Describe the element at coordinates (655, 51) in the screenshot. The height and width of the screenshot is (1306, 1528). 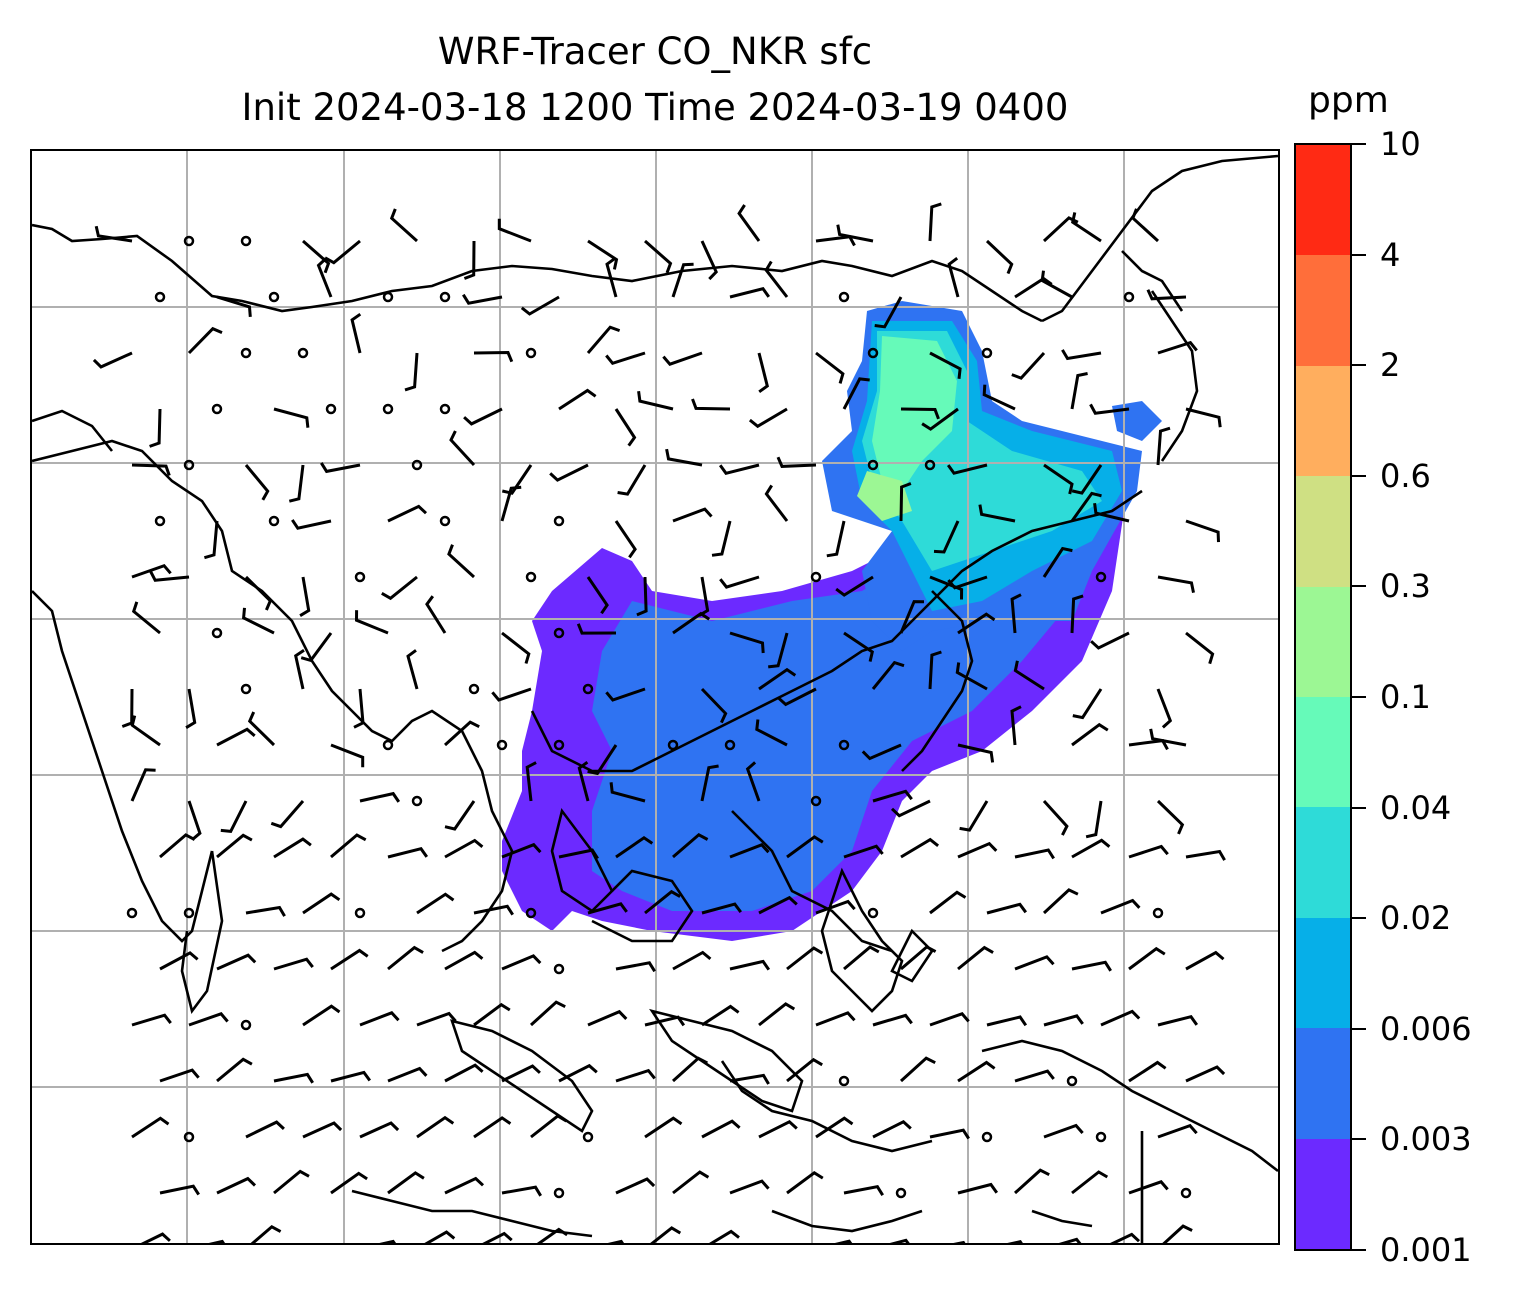
I see `chart-title-line1: WRF-Tracer CO_NKR sfc` at that location.